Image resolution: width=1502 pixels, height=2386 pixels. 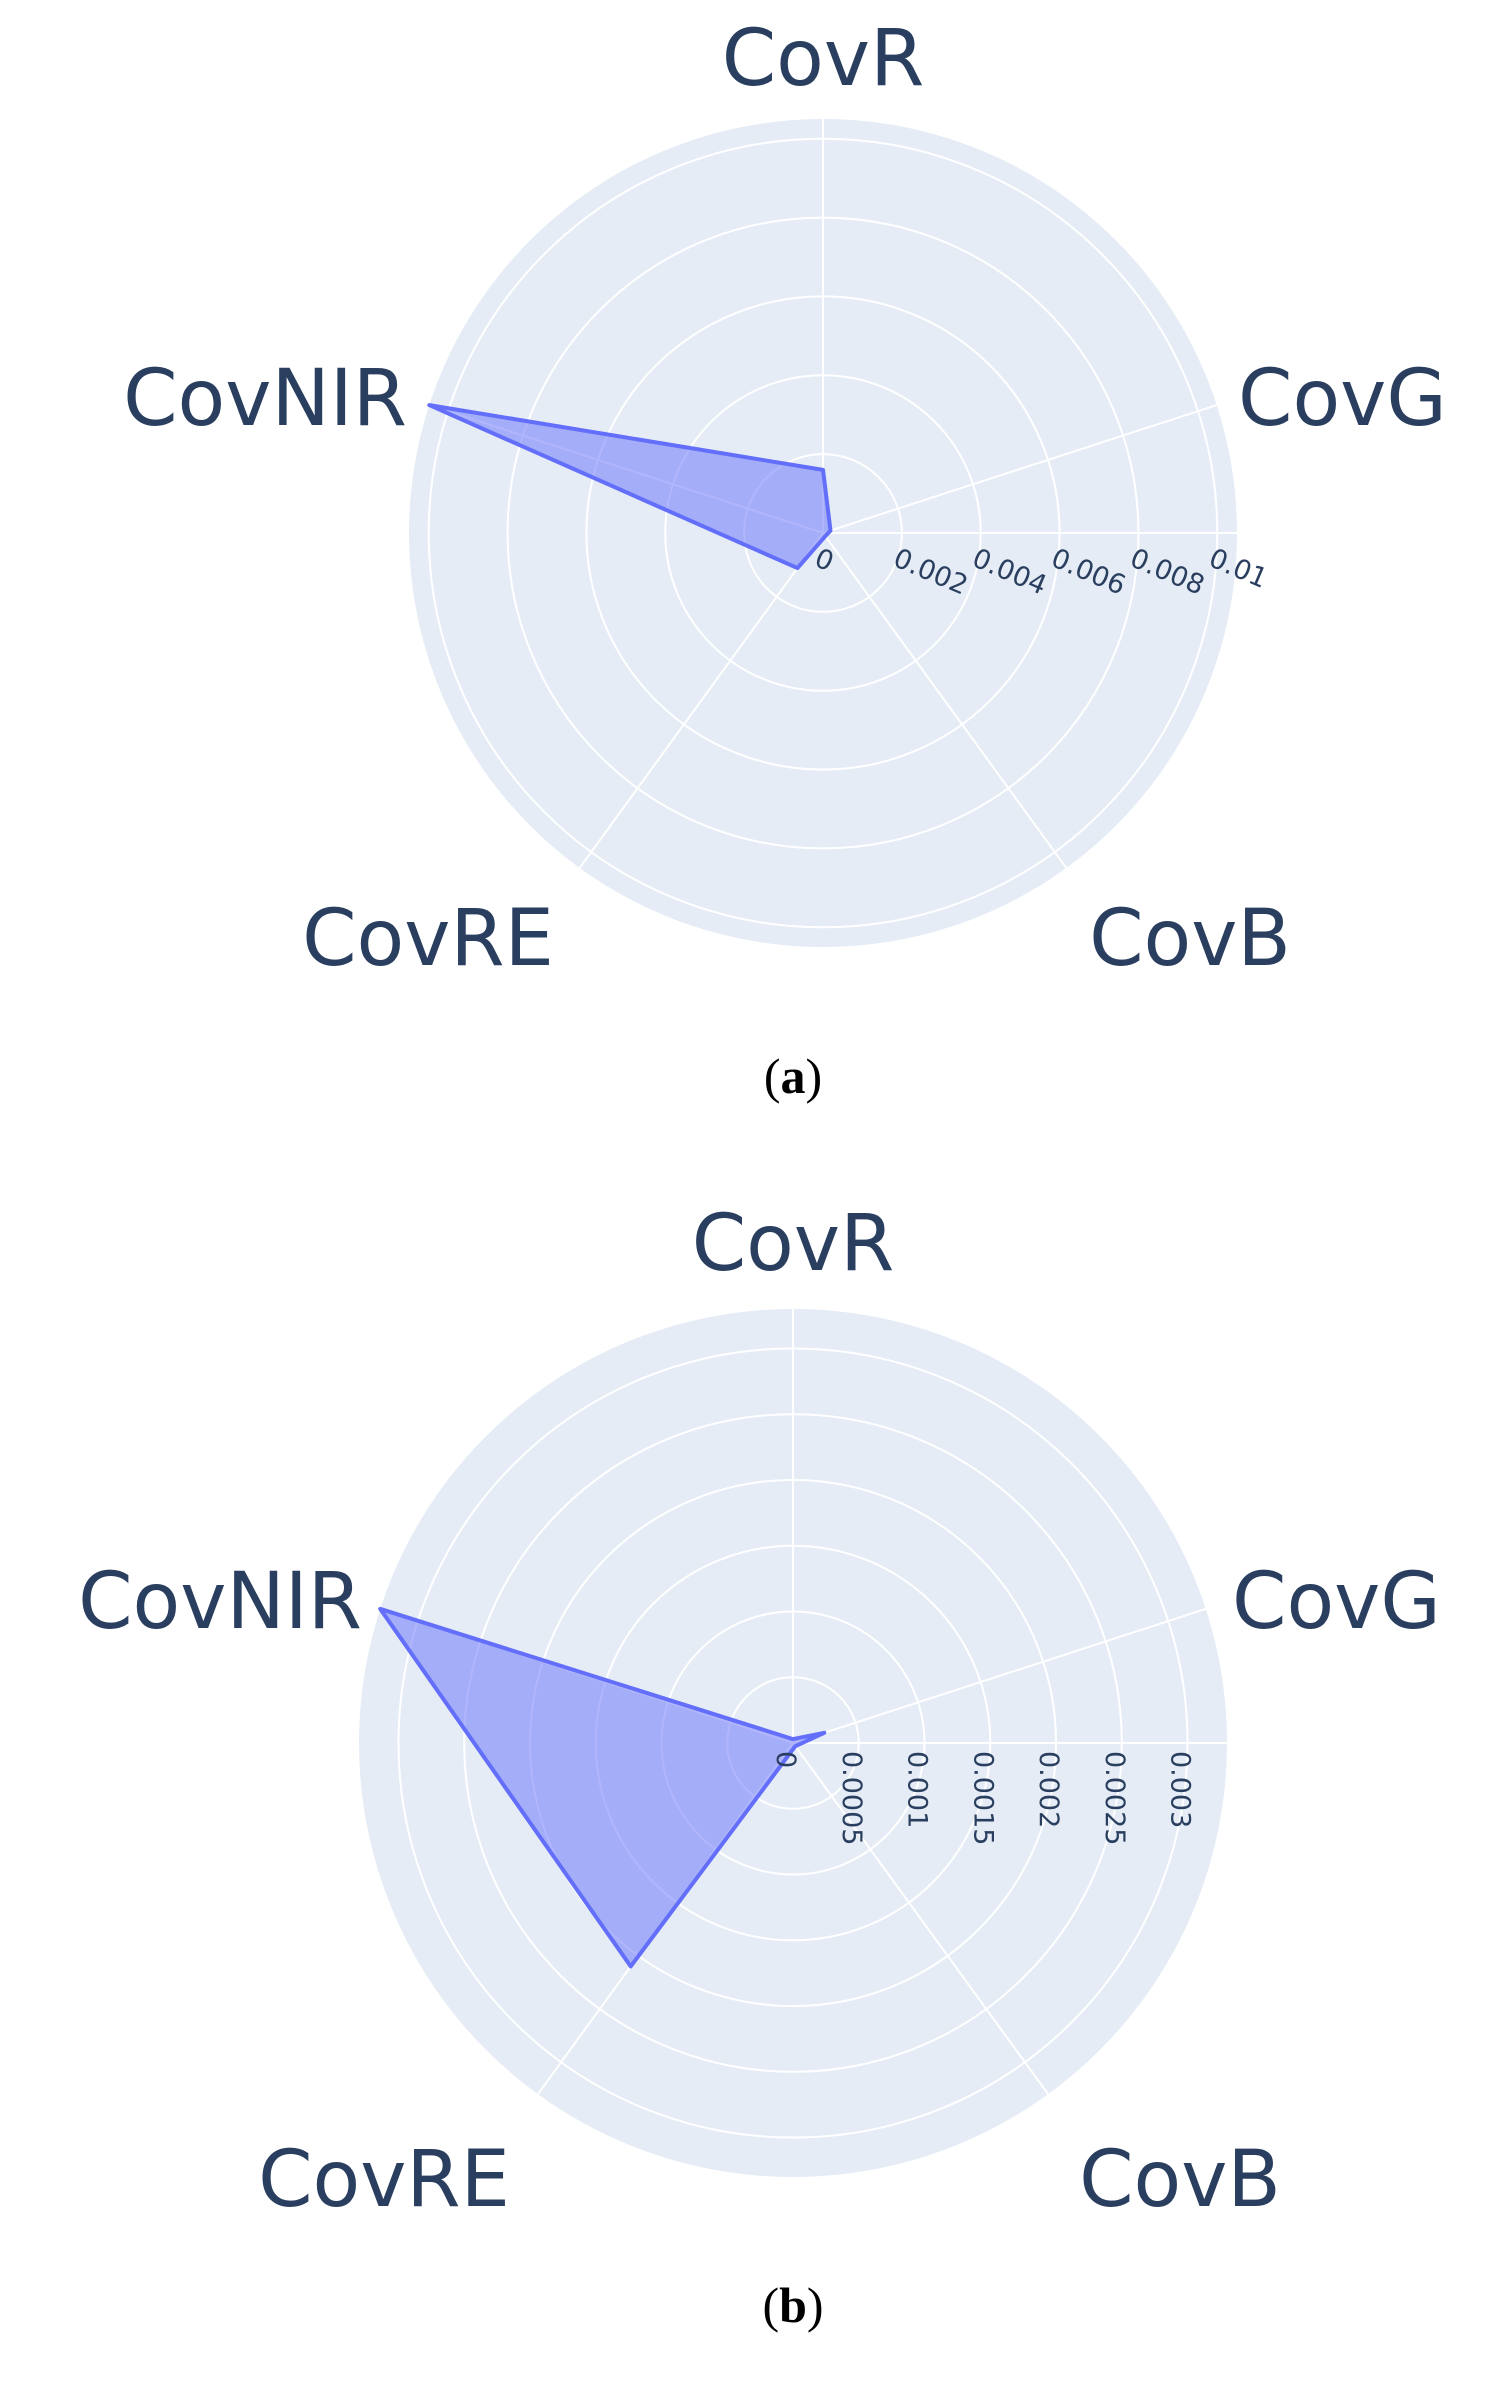 I want to click on radial-tick-label: 0, so click(x=785, y=1759).